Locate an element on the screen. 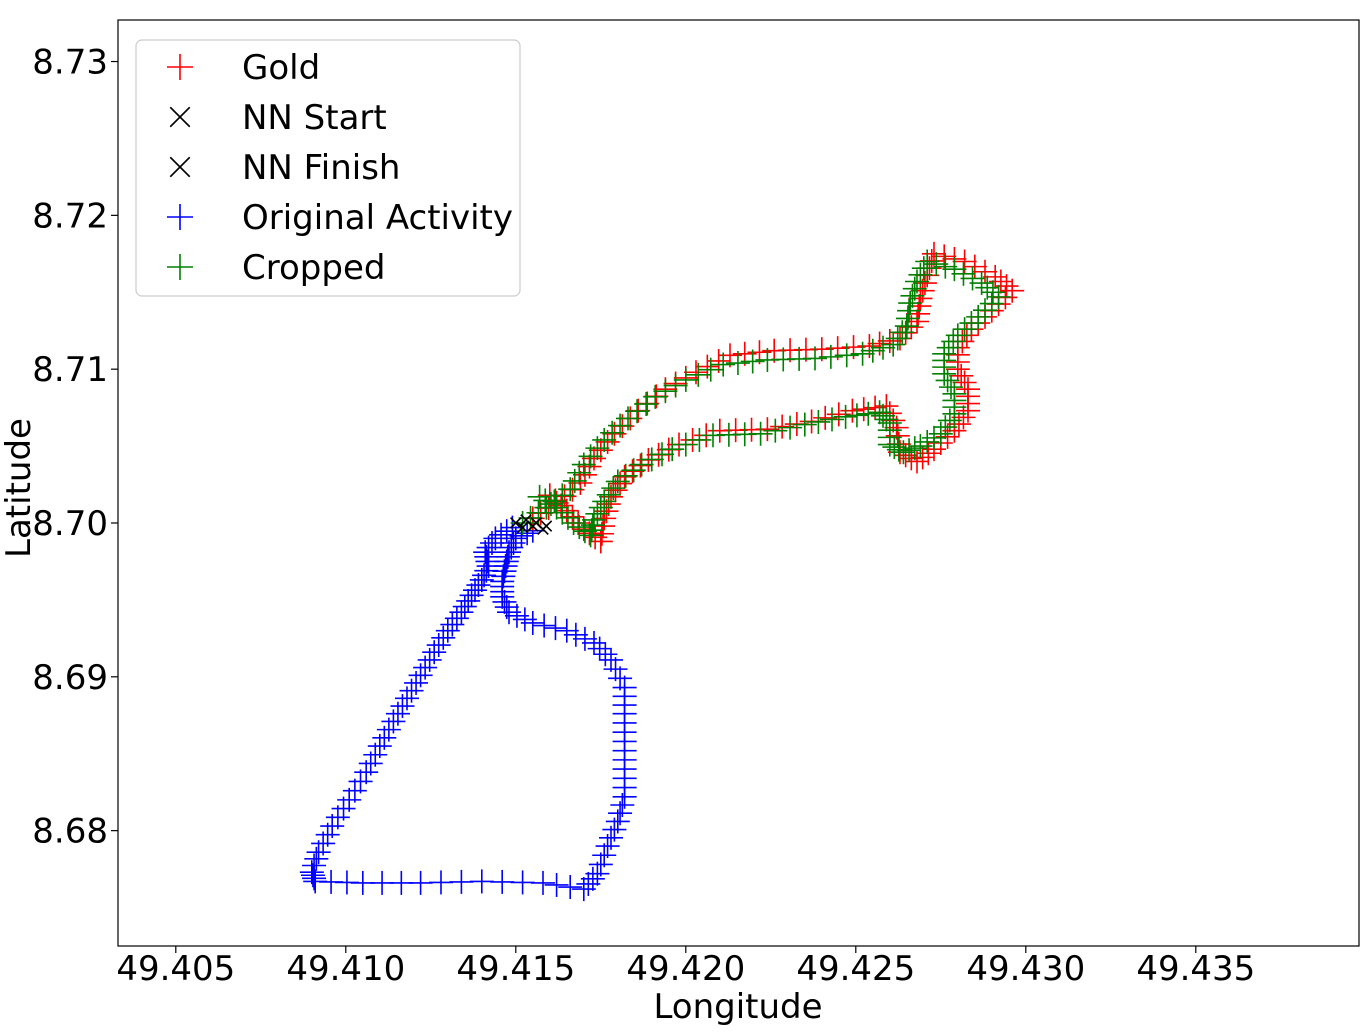 This screenshot has height=1032, width=1368. x-tick-label: 49.415 is located at coordinates (515, 969).